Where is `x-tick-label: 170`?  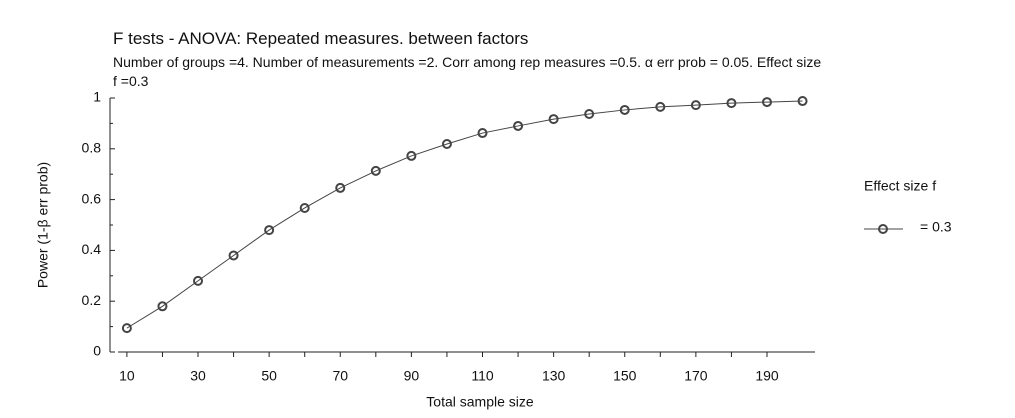
x-tick-label: 170 is located at coordinates (696, 376).